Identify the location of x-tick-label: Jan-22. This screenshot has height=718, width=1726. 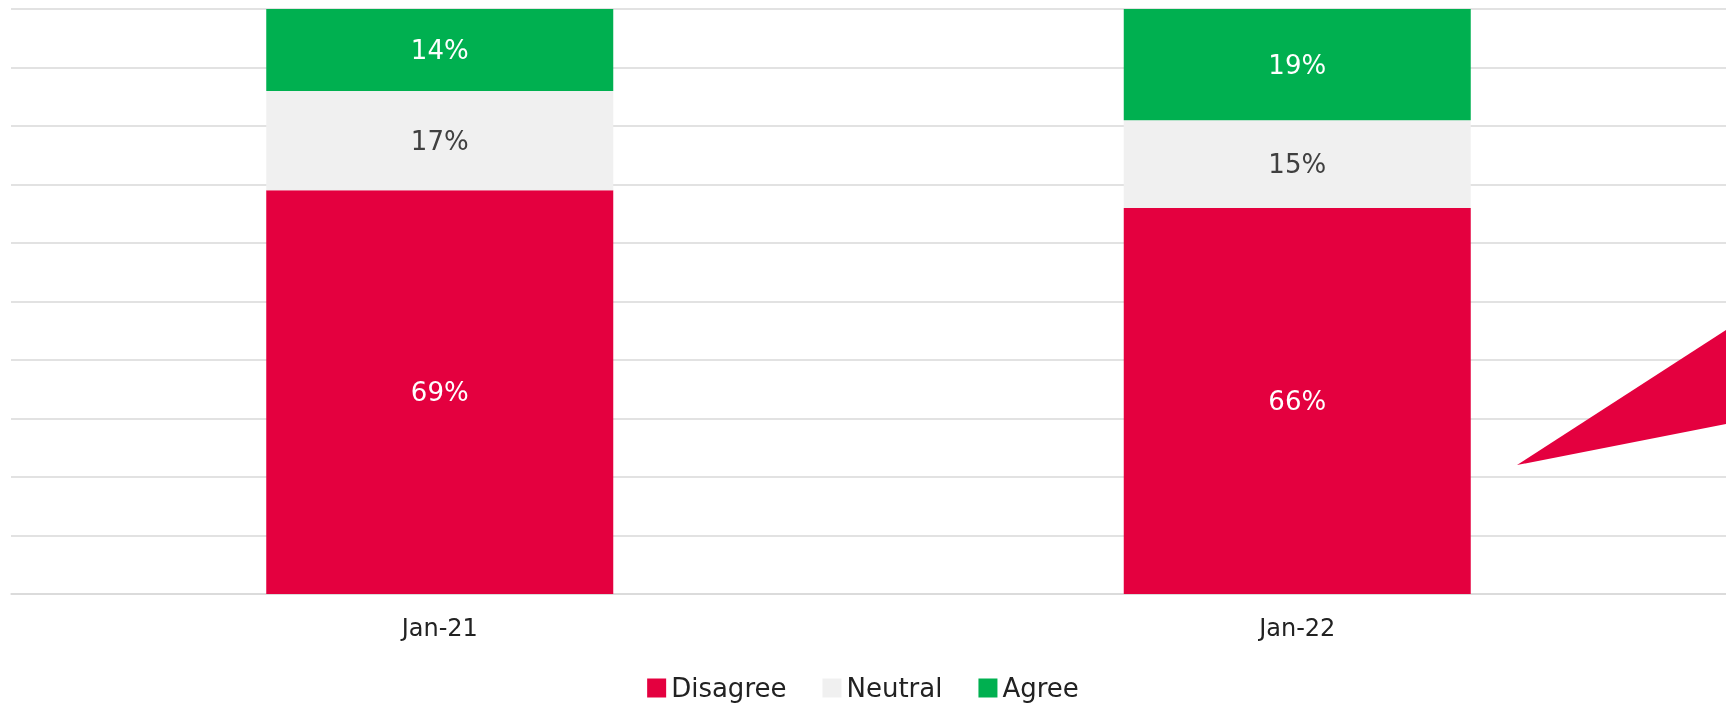
(1296, 628).